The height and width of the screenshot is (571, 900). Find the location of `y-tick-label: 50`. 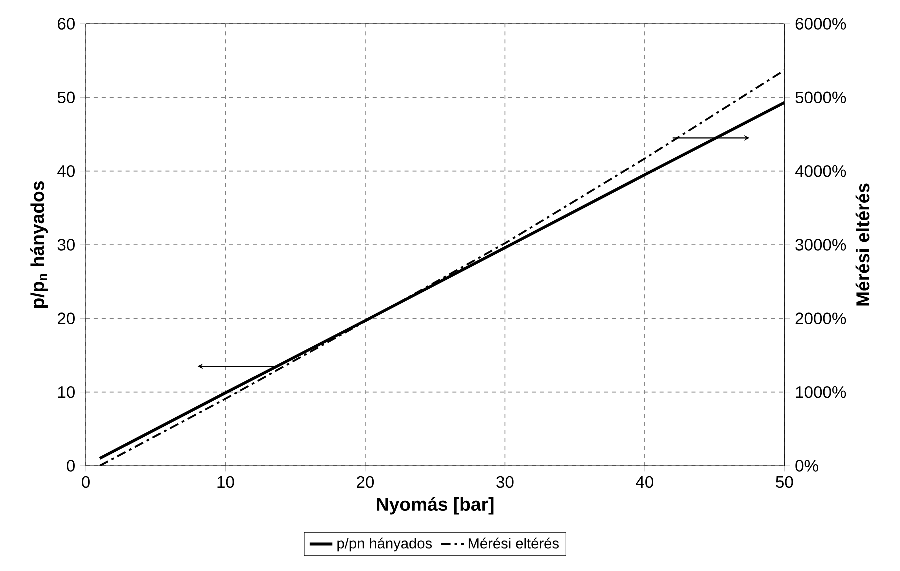

y-tick-label: 50 is located at coordinates (66, 98).